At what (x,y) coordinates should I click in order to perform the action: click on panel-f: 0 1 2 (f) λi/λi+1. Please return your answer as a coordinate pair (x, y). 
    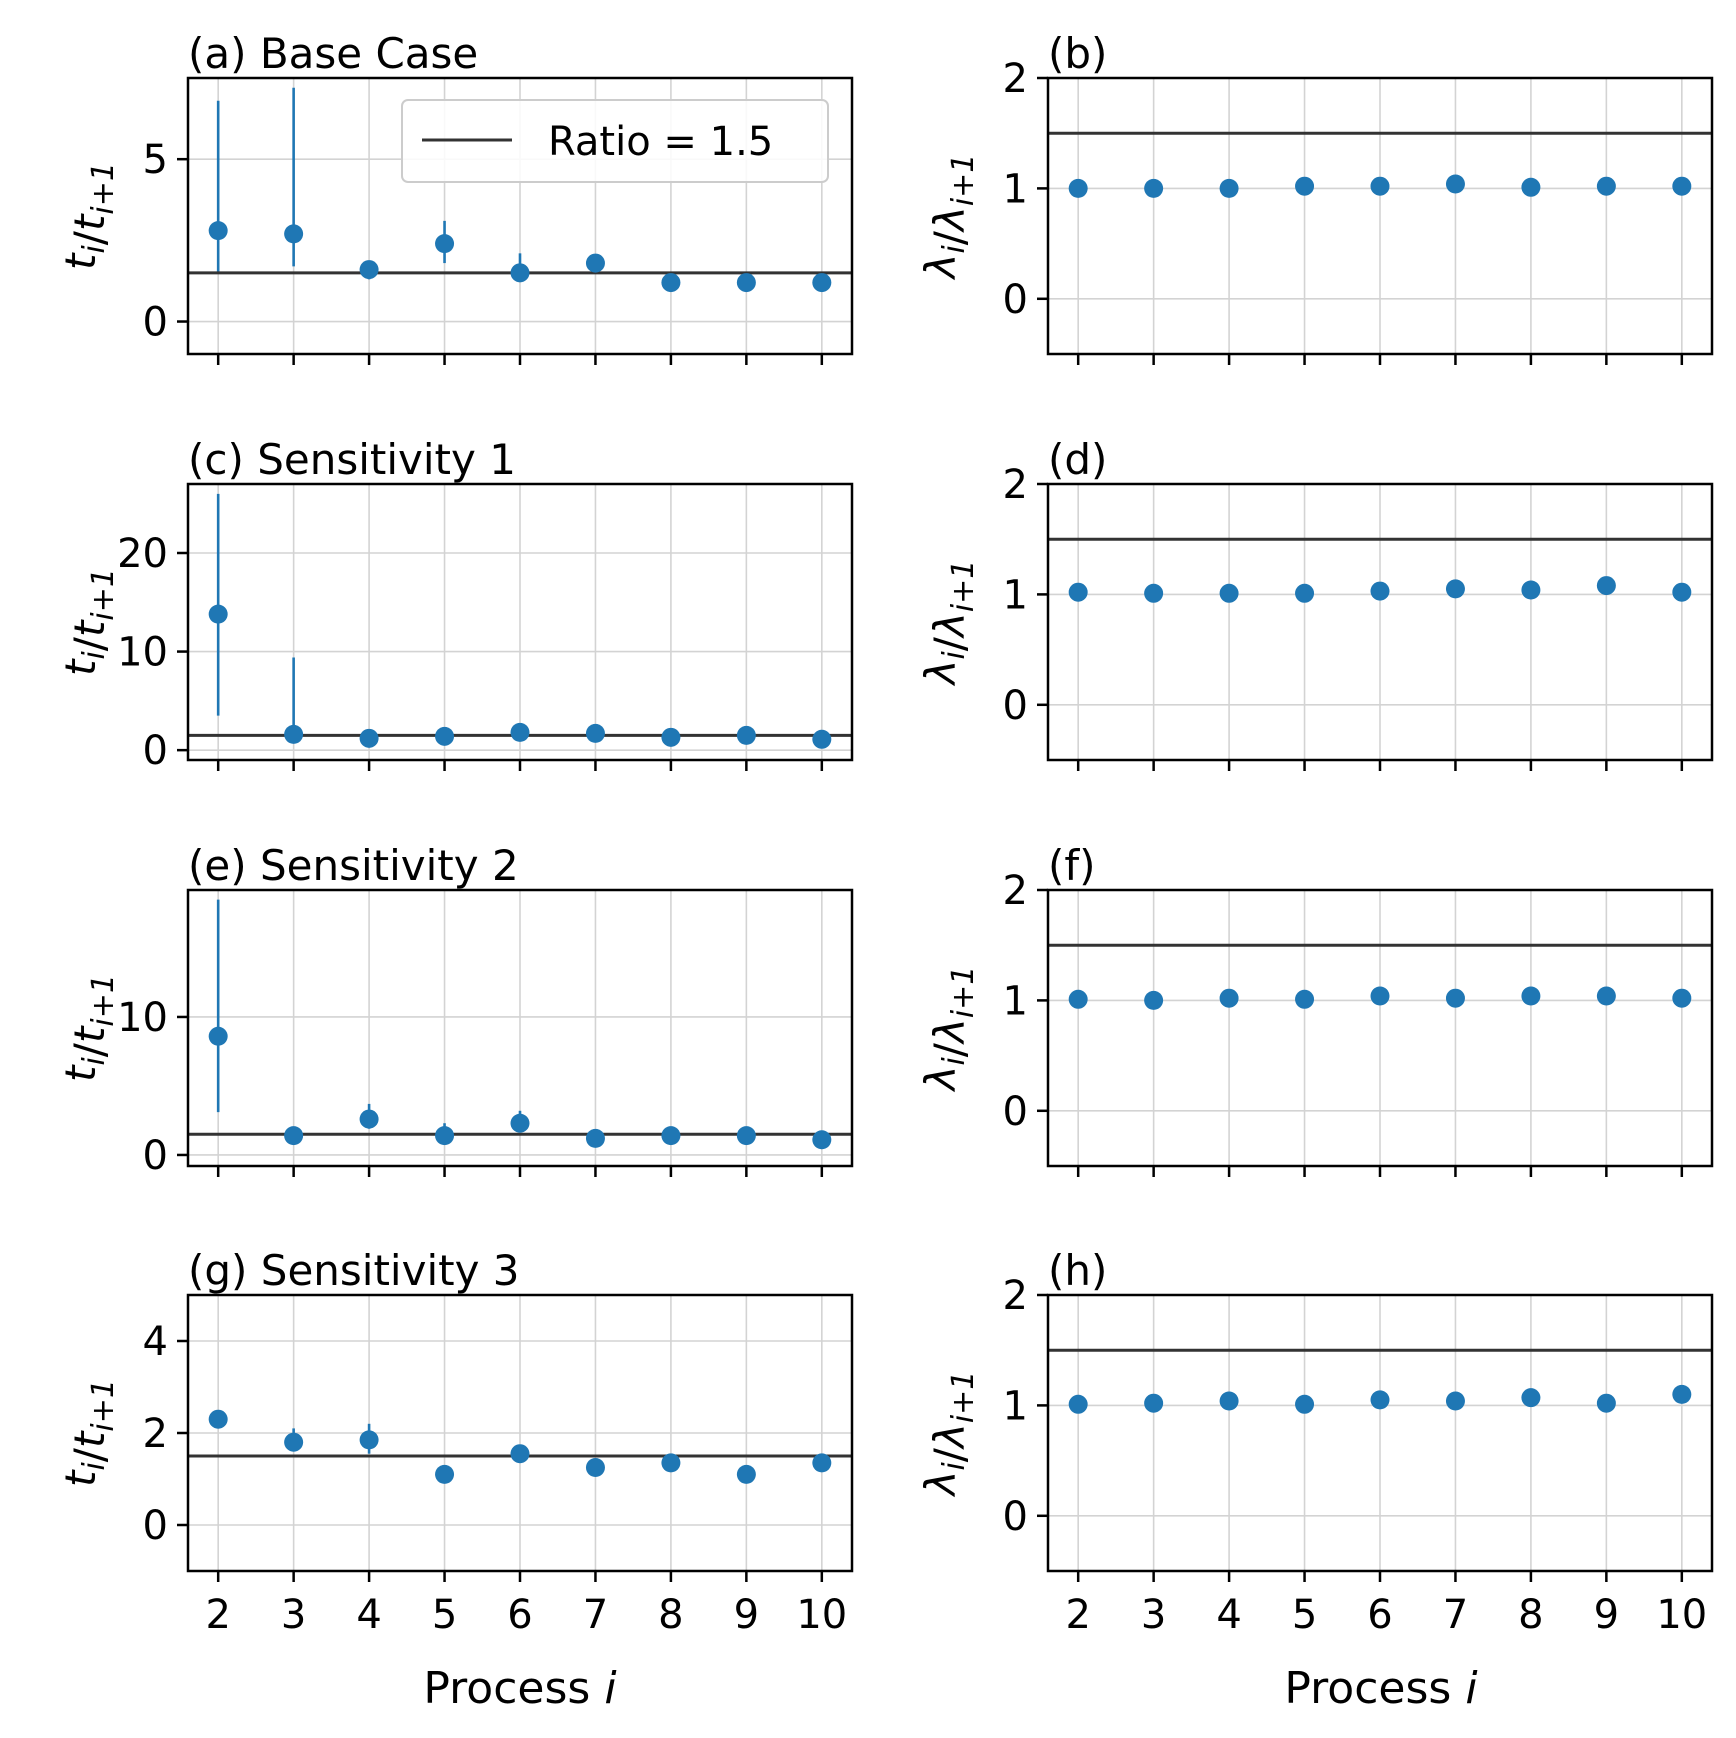
    Looking at the image, I should click on (1315, 1009).